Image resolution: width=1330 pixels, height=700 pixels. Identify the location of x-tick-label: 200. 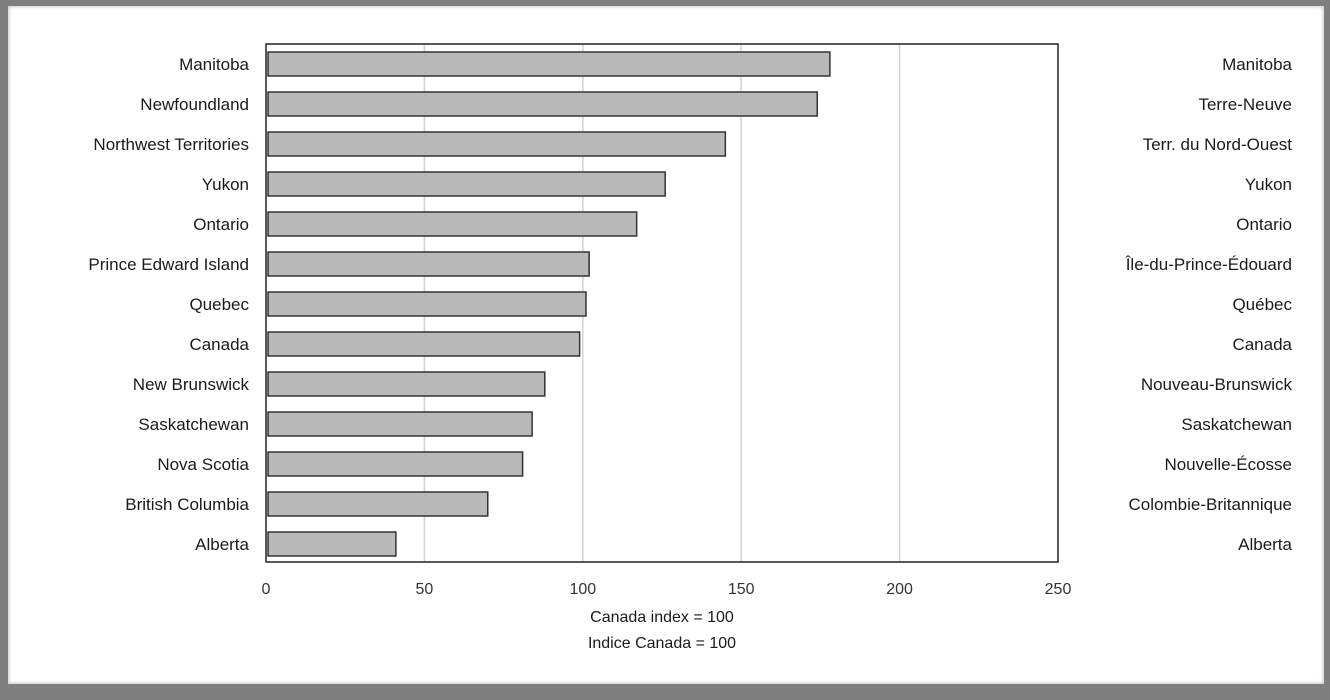
(899, 589).